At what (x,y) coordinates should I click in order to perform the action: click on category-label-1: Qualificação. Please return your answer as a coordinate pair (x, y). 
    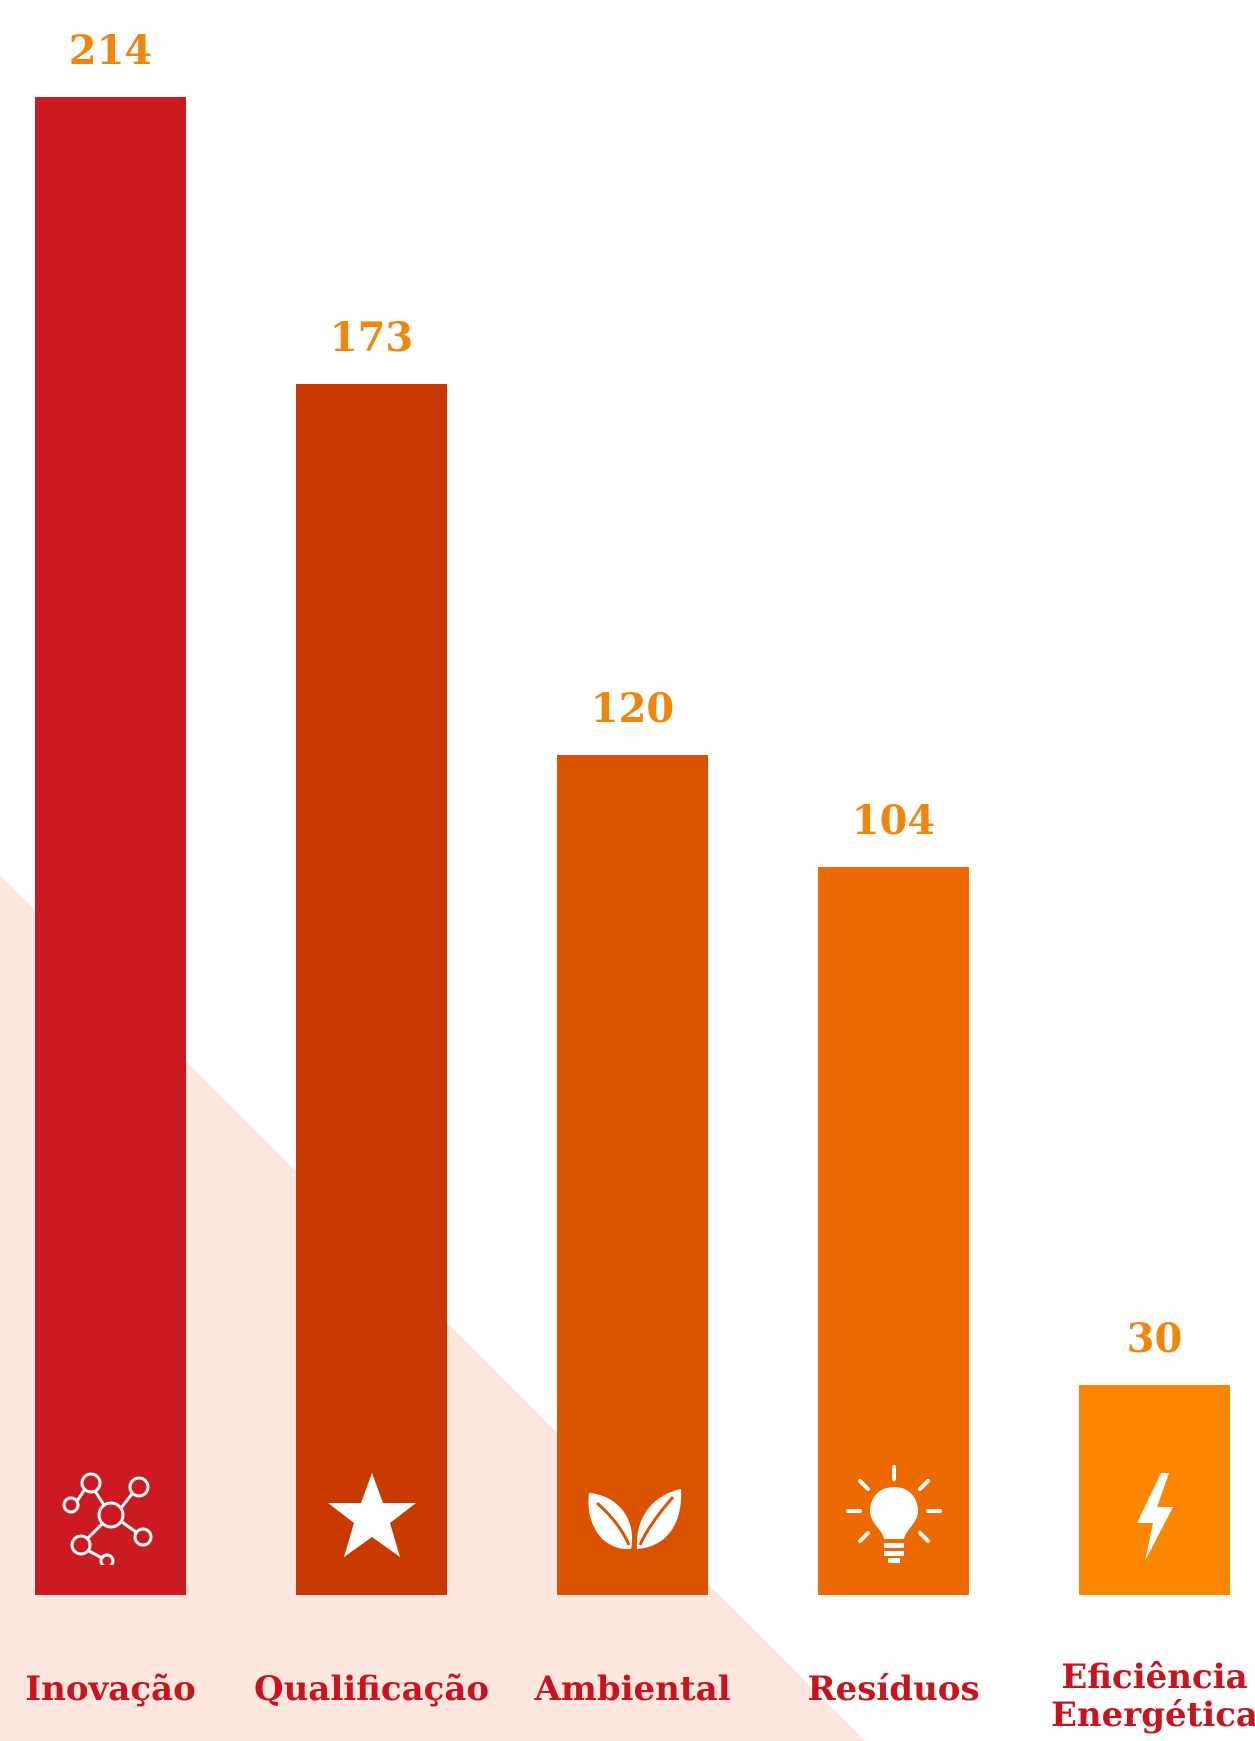
    Looking at the image, I should click on (371, 1689).